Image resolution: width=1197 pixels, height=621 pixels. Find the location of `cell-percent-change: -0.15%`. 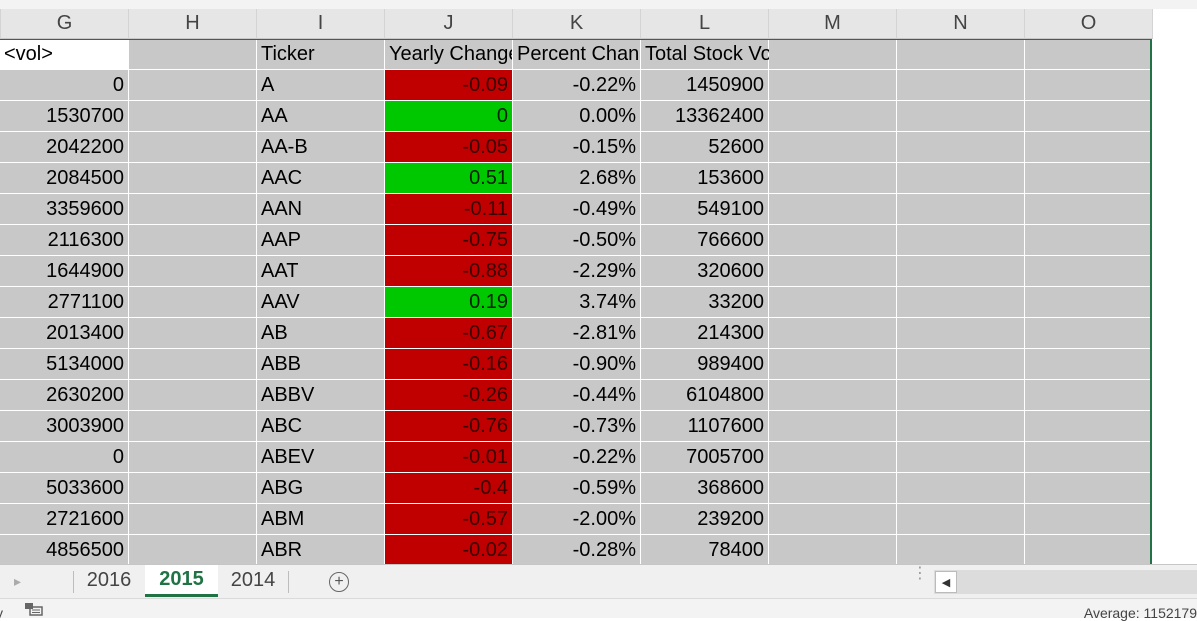

cell-percent-change: -0.15% is located at coordinates (577, 147).